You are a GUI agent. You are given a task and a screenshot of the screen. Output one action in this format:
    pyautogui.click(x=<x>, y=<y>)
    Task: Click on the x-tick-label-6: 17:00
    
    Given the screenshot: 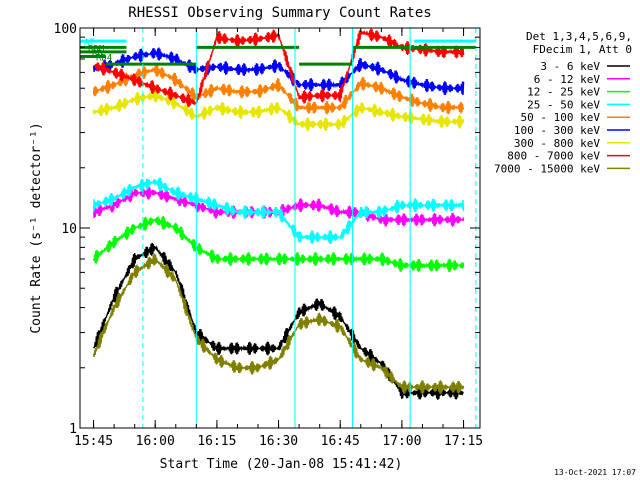 What is the action you would take?
    pyautogui.click(x=401, y=441)
    